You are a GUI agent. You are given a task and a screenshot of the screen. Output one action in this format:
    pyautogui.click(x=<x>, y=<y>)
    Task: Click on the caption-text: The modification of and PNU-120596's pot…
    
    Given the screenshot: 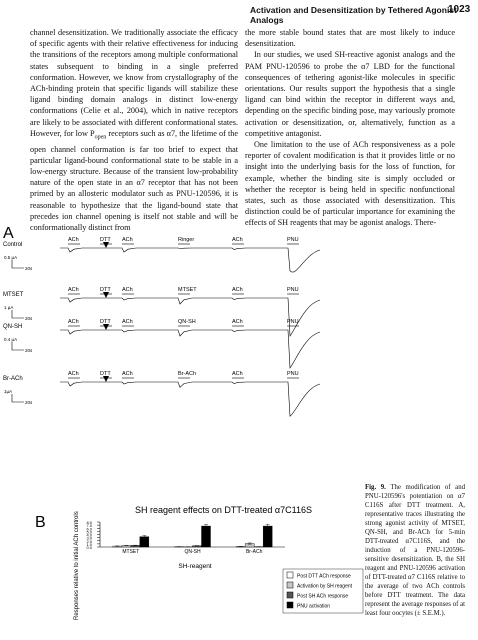 What is the action you would take?
    pyautogui.click(x=415, y=550)
    